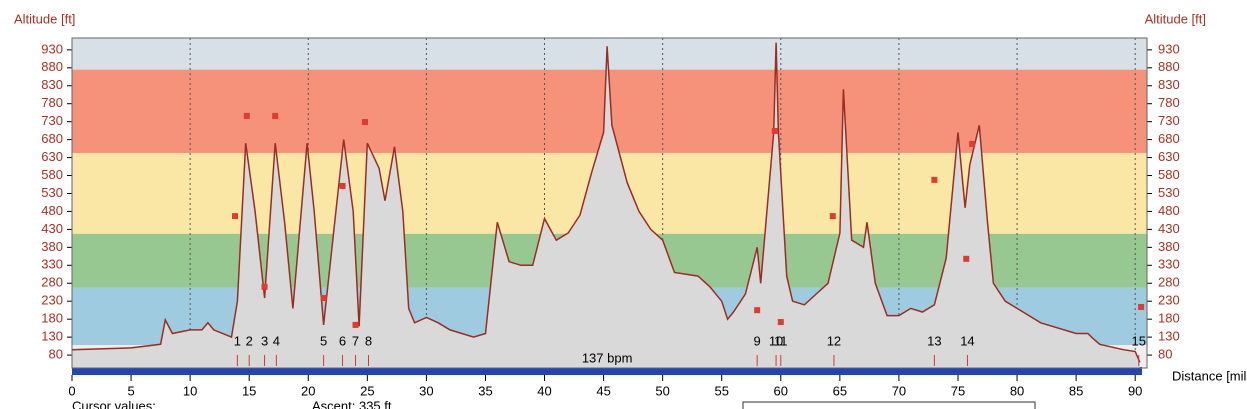  What do you see at coordinates (52, 246) in the screenshot?
I see `y-tick-label: 380` at bounding box center [52, 246].